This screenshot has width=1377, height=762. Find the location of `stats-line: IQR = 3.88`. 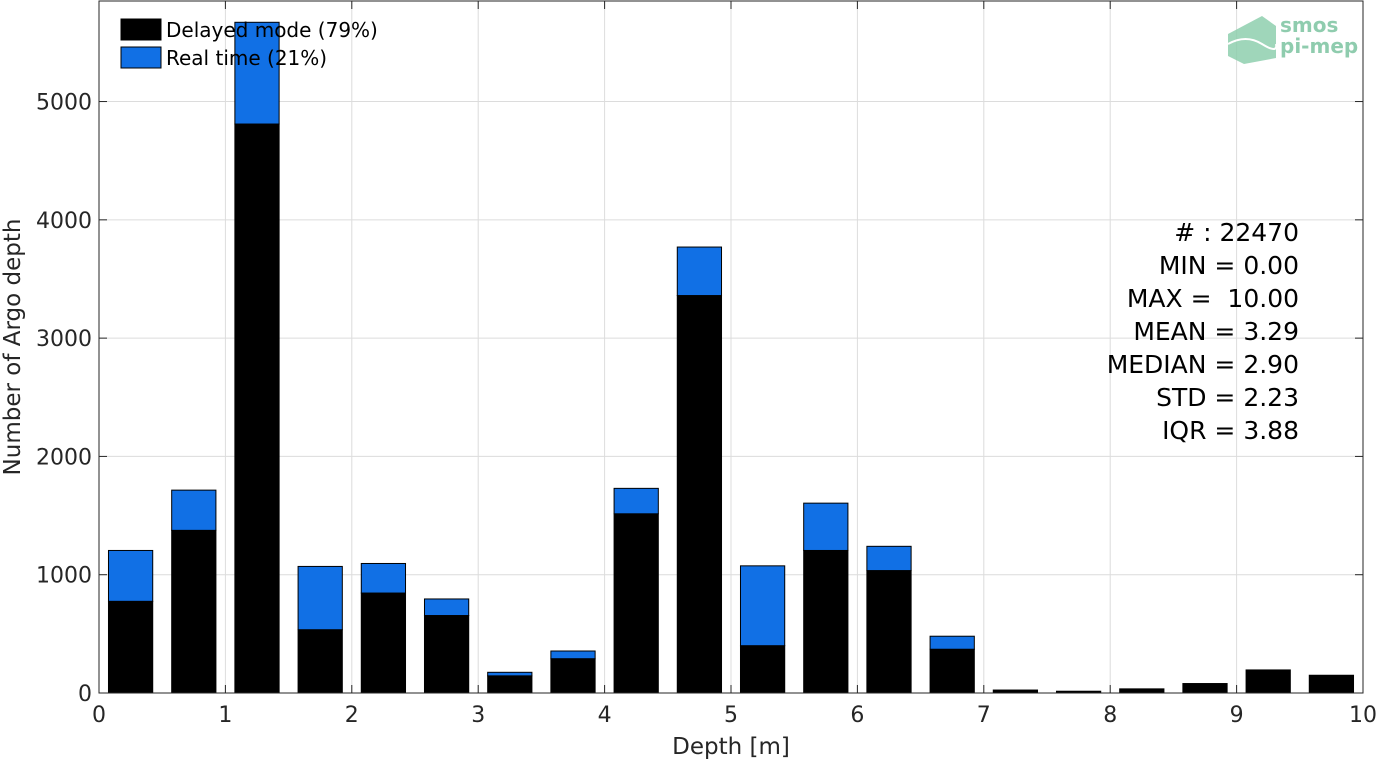

stats-line: IQR = 3.88 is located at coordinates (1230, 430).